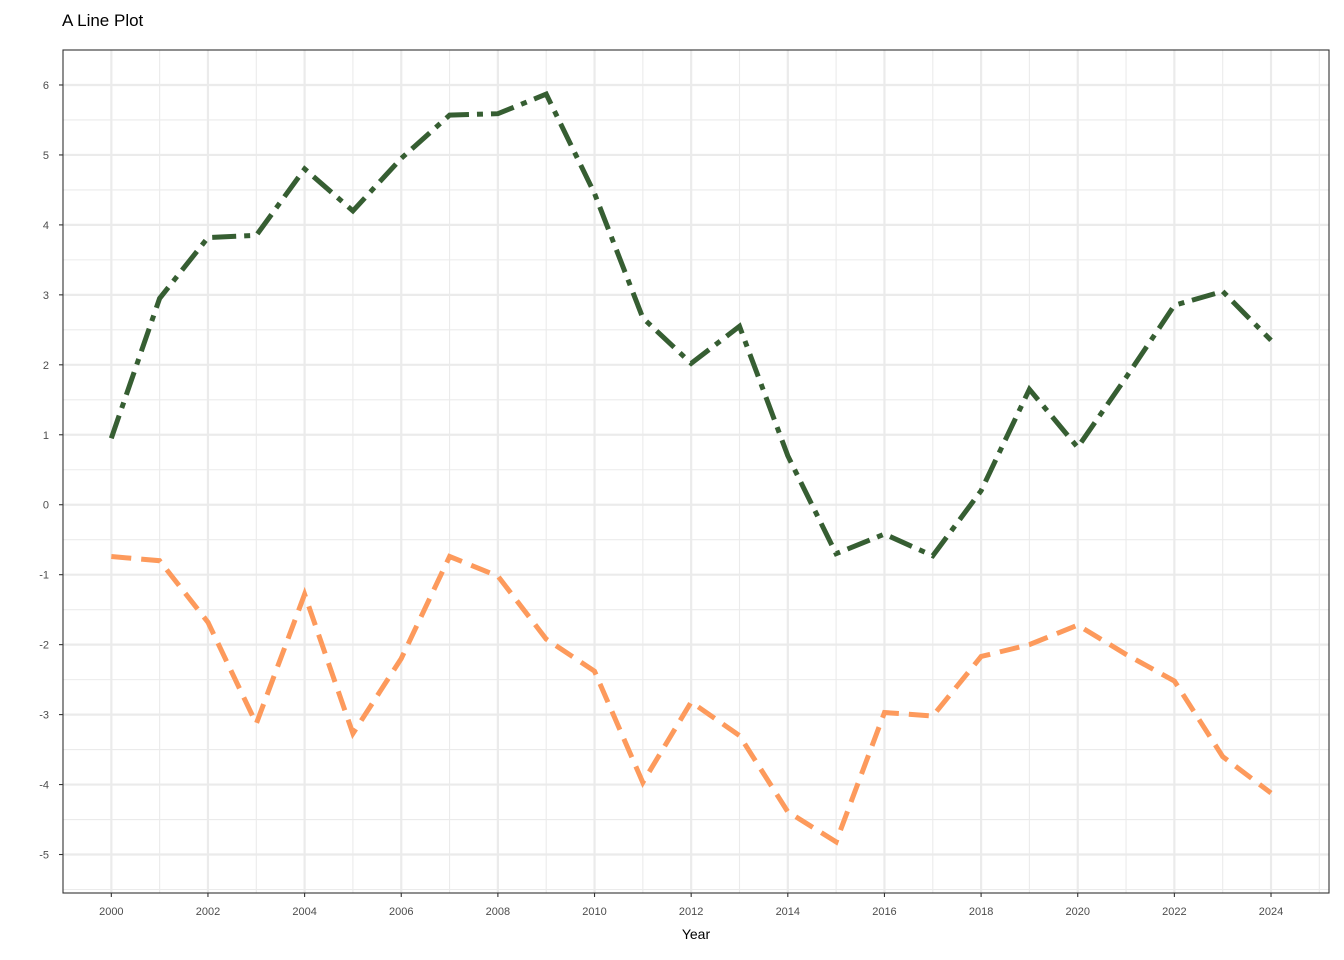 The image size is (1344, 960). Describe the element at coordinates (46, 506) in the screenshot. I see `y-tick-label: 0` at that location.